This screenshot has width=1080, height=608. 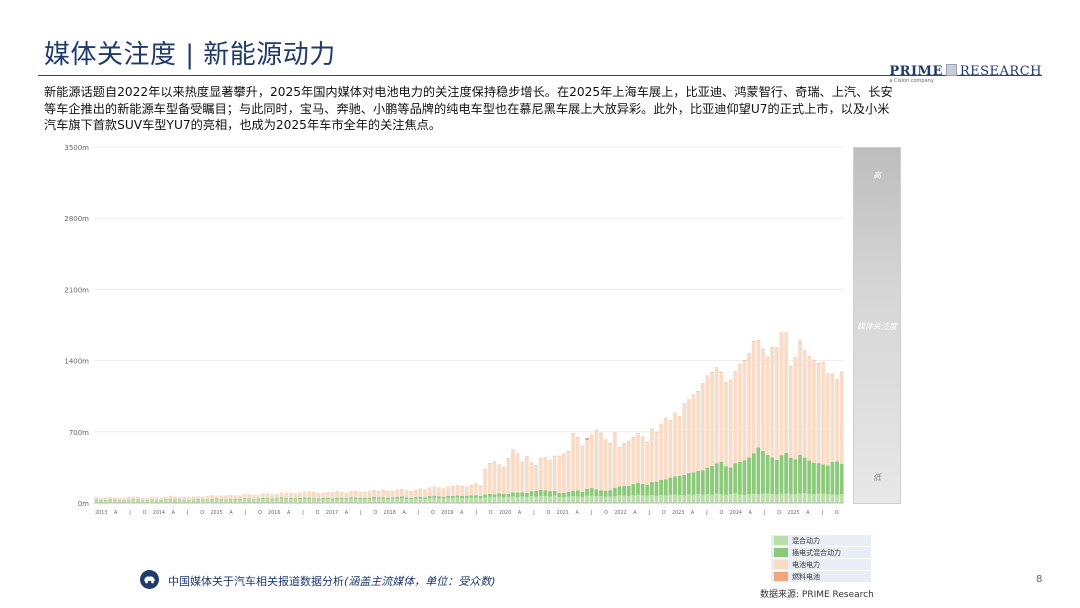 What do you see at coordinates (149, 579) in the screenshot?
I see `car-icon` at bounding box center [149, 579].